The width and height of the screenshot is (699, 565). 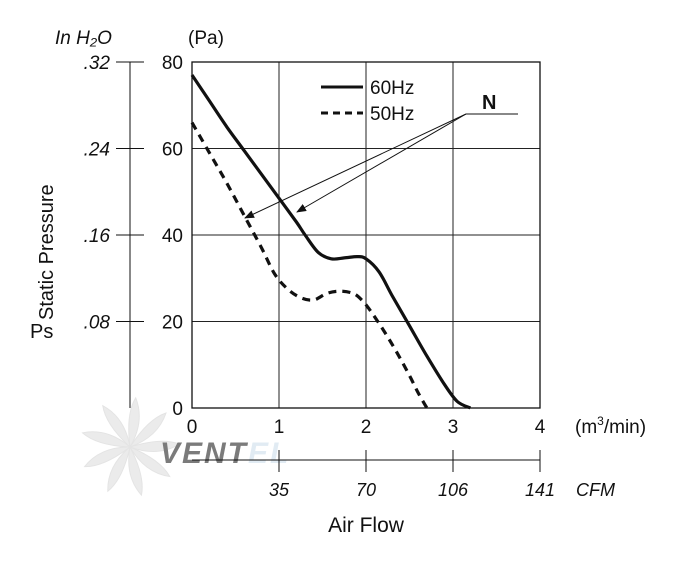 I want to click on legend-50hz-label: 50Hz, so click(x=392, y=114).